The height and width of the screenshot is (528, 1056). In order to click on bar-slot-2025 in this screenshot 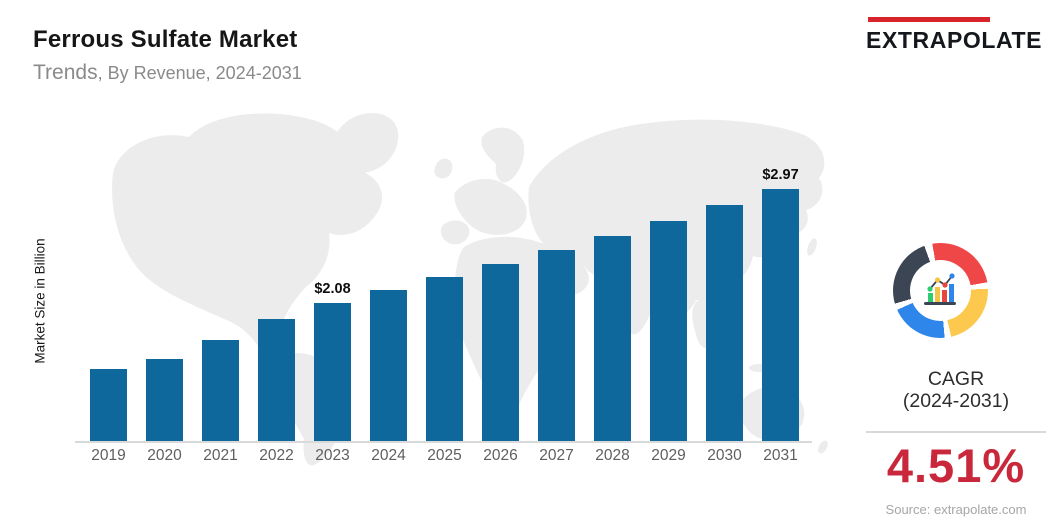, I will do `click(444, 359)`.